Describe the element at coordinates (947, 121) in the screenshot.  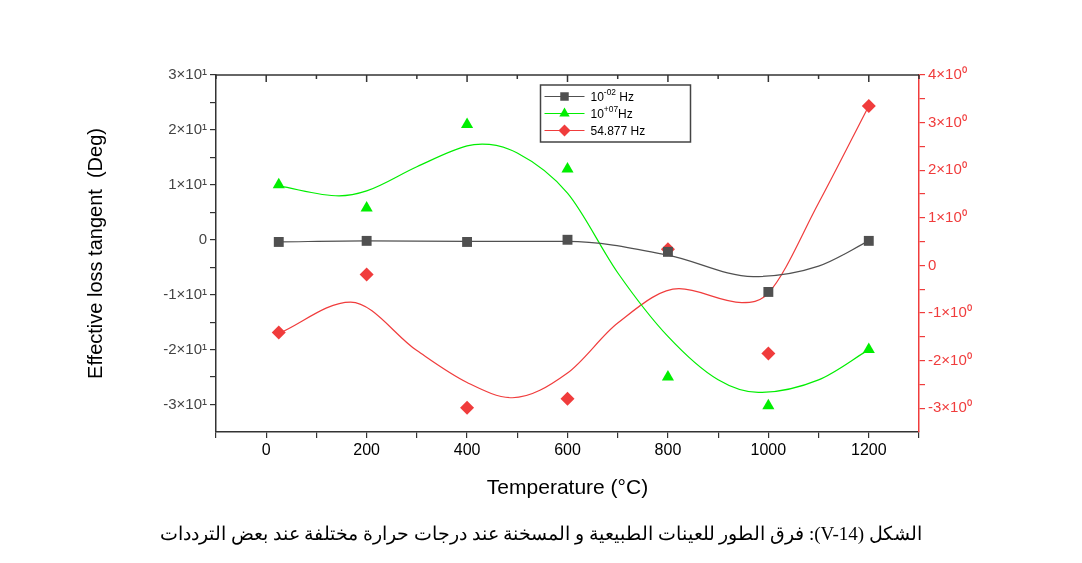
I see `y2-tick-label: 3×10⁰` at that location.